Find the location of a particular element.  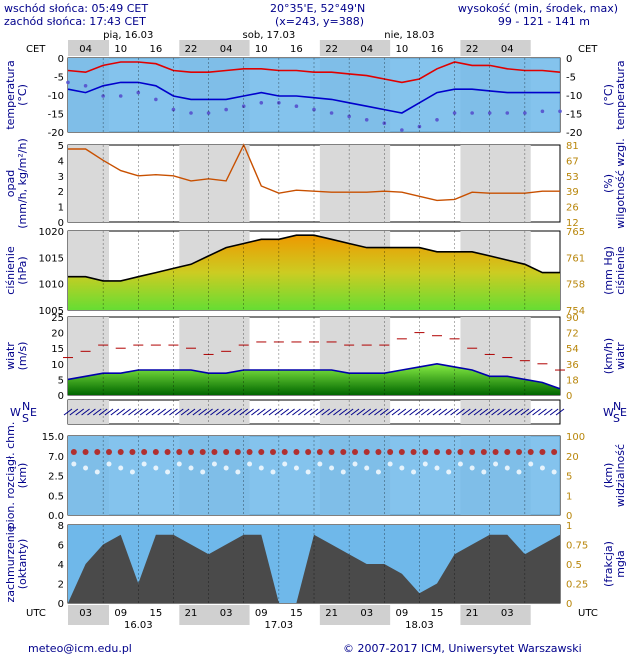

cover-tick-left: 8 is located at coordinates (61, 526).